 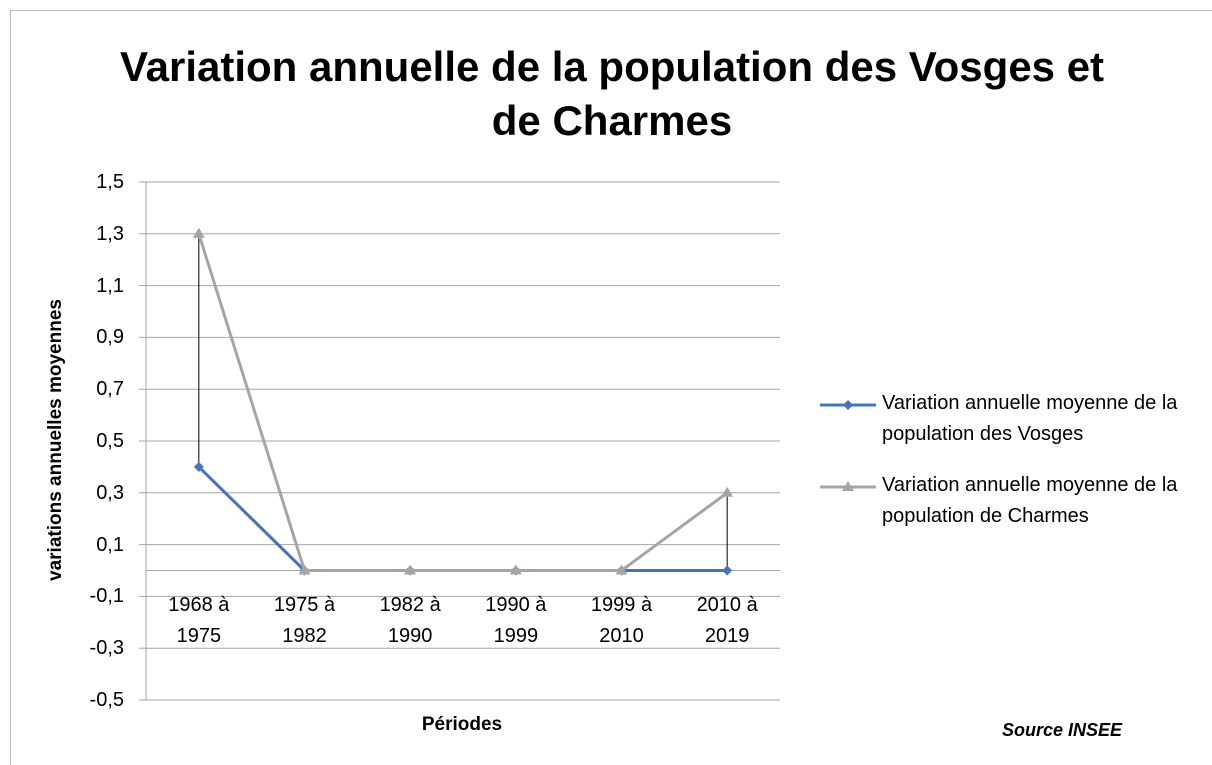 What do you see at coordinates (110, 182) in the screenshot?
I see `y-tick-label: 1,5` at bounding box center [110, 182].